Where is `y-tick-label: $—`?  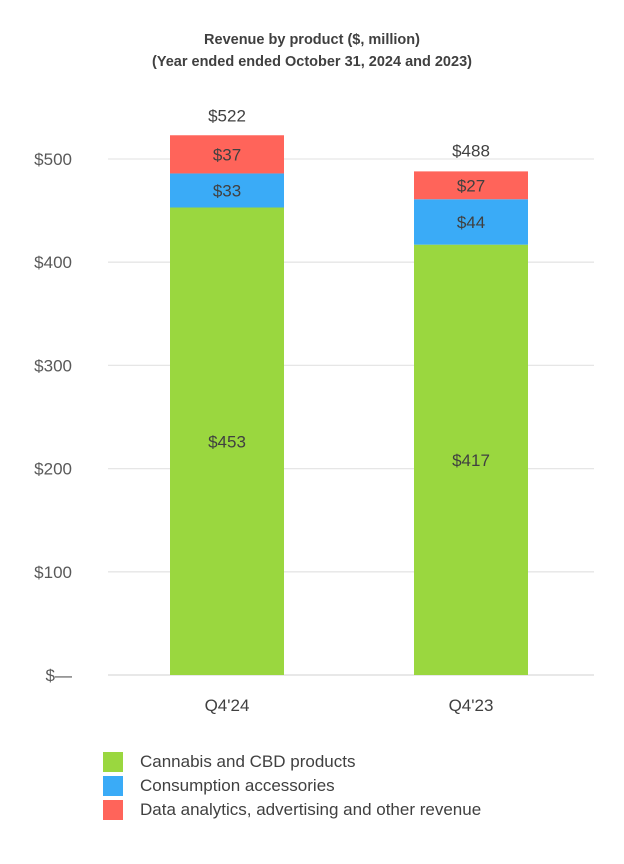 y-tick-label: $— is located at coordinates (59, 675).